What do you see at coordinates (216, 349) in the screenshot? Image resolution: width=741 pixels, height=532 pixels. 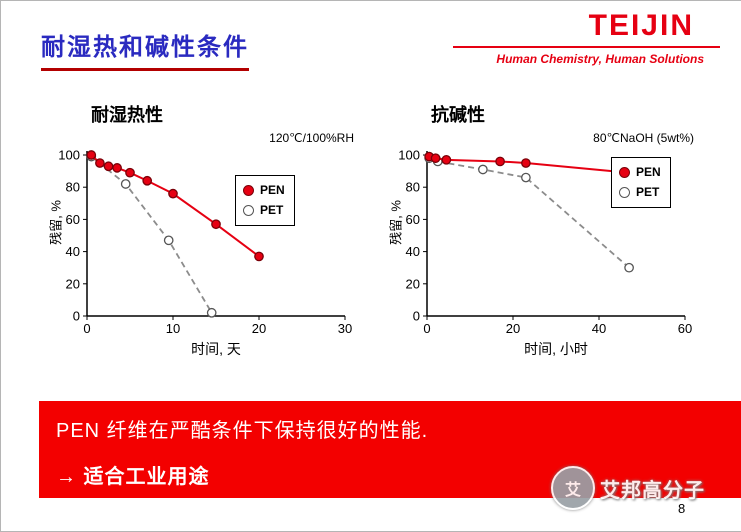 I see `x-axis-label: 时间, 天` at bounding box center [216, 349].